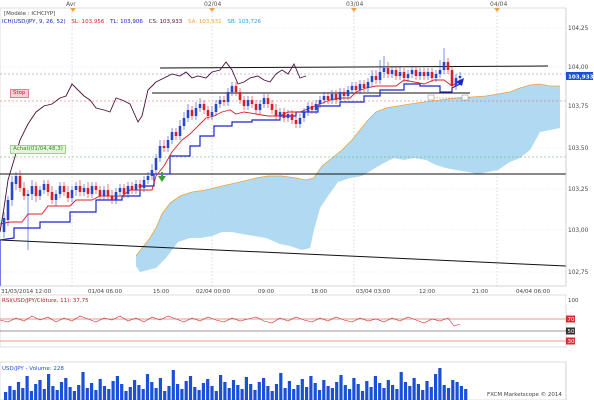 Image resolution: width=594 pixels, height=400 pixels. I want to click on stop-tag: Stop, so click(19, 93).